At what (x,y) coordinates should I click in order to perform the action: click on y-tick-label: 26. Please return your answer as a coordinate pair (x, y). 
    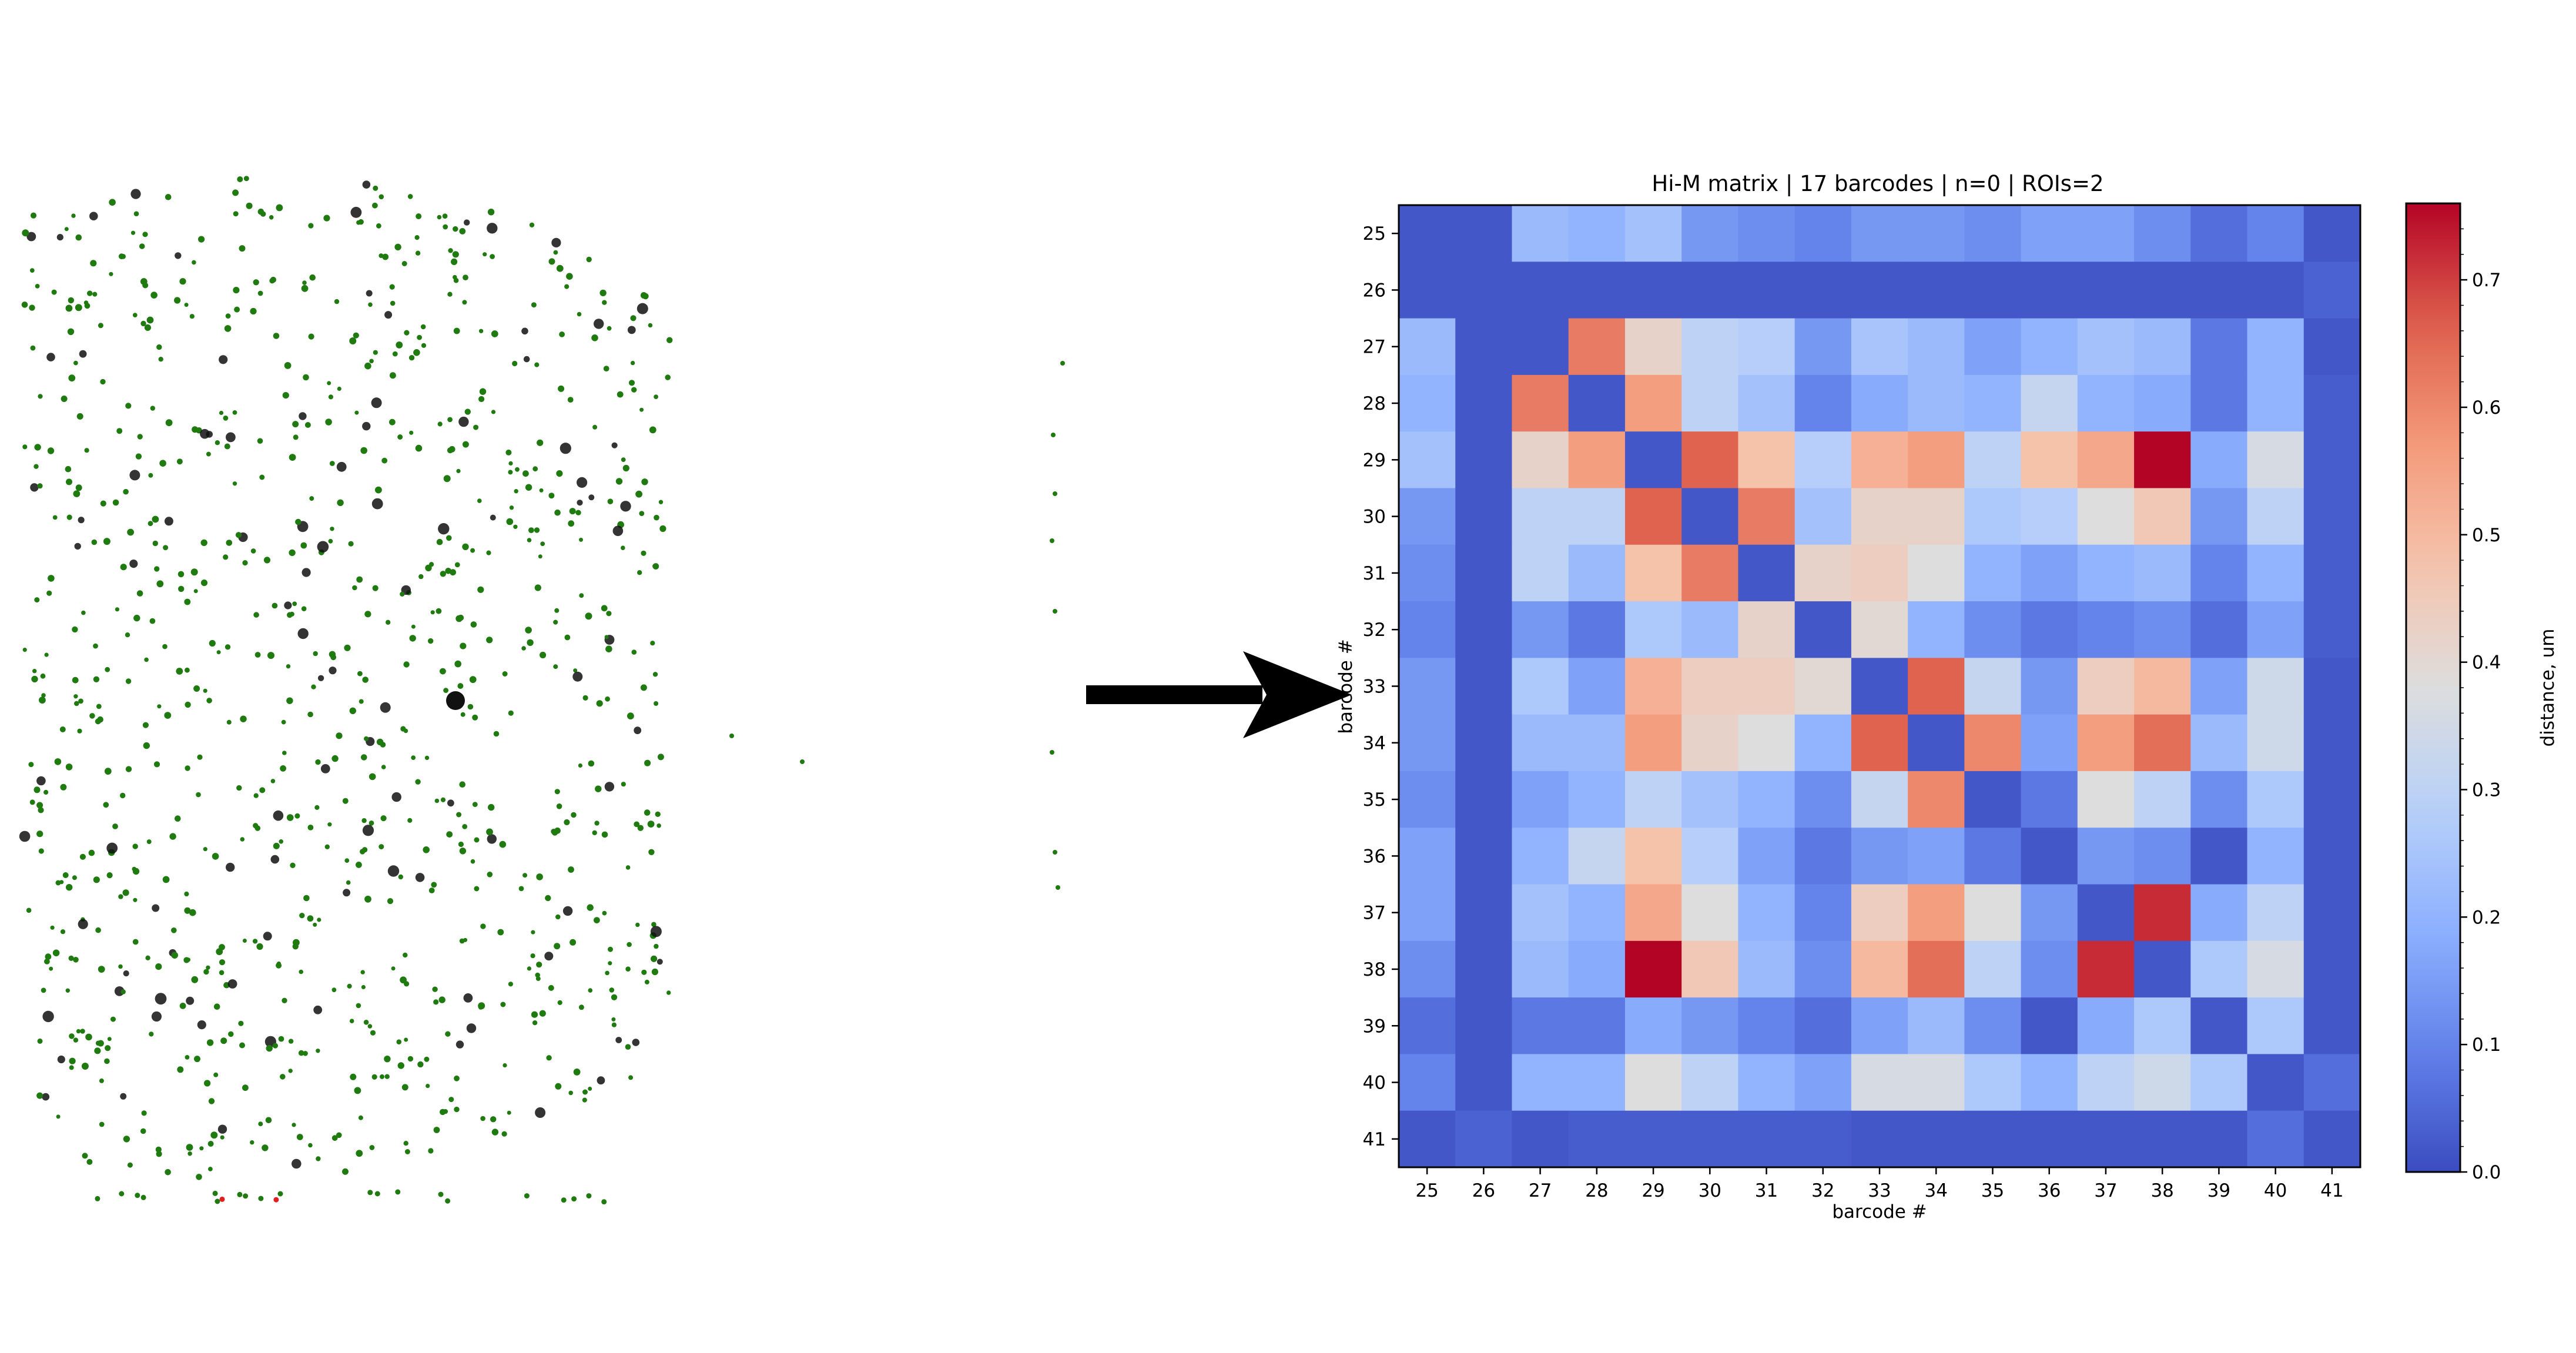
    Looking at the image, I should click on (1374, 290).